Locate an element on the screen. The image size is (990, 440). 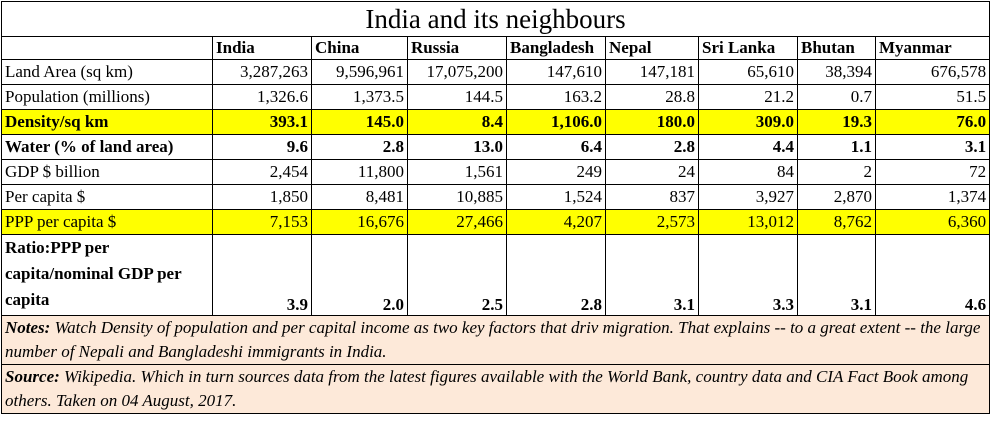
cell: 2.0 is located at coordinates (359, 275).